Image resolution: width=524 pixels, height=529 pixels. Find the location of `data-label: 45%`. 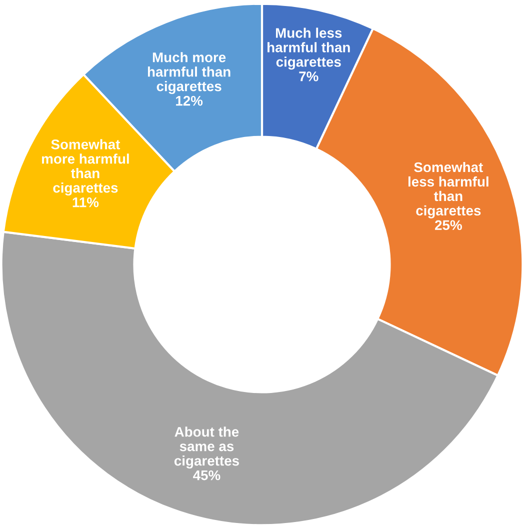

data-label: 45% is located at coordinates (206, 475).